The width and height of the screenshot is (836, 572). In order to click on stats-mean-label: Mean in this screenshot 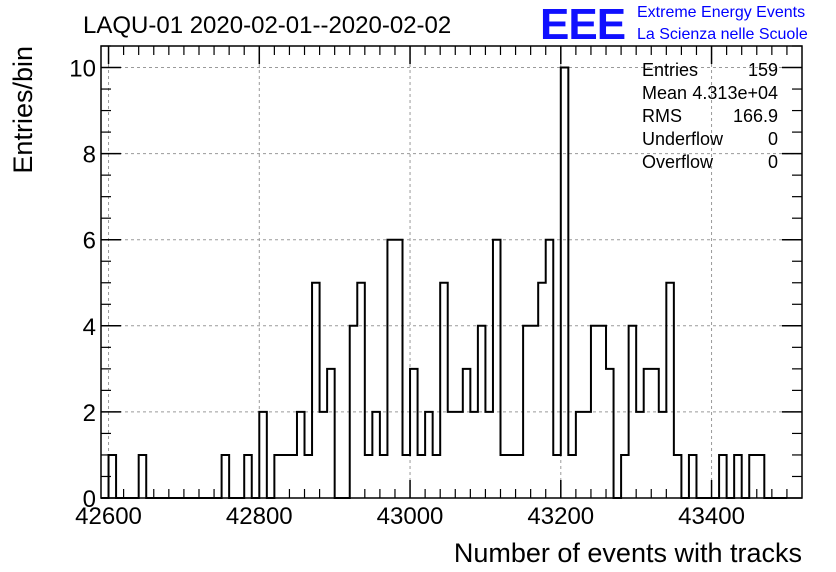, I will do `click(664, 93)`.